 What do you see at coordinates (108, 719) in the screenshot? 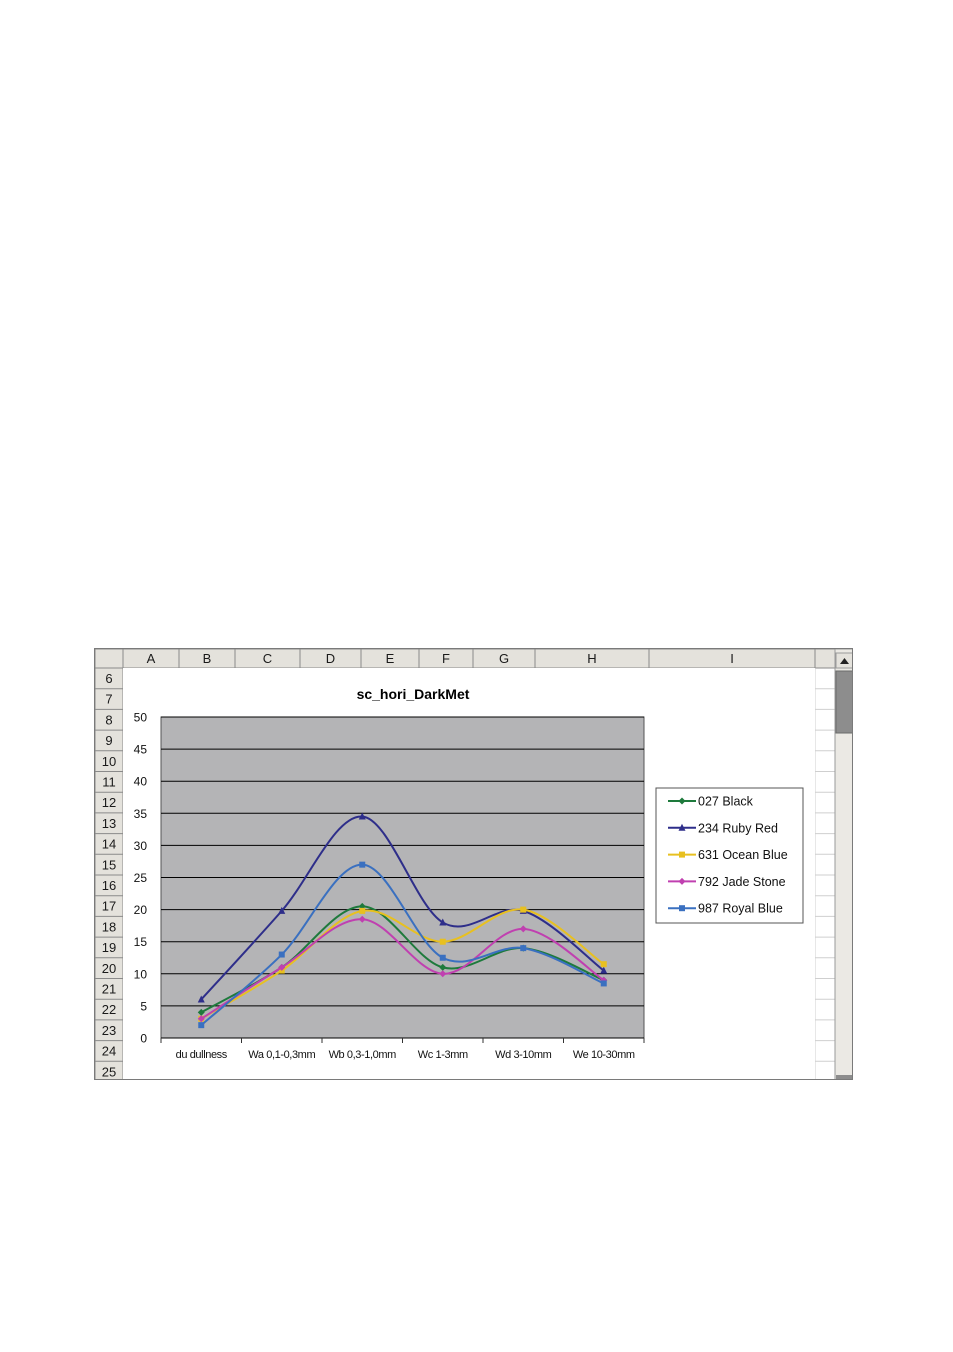
I see `row-header-8: 8` at bounding box center [108, 719].